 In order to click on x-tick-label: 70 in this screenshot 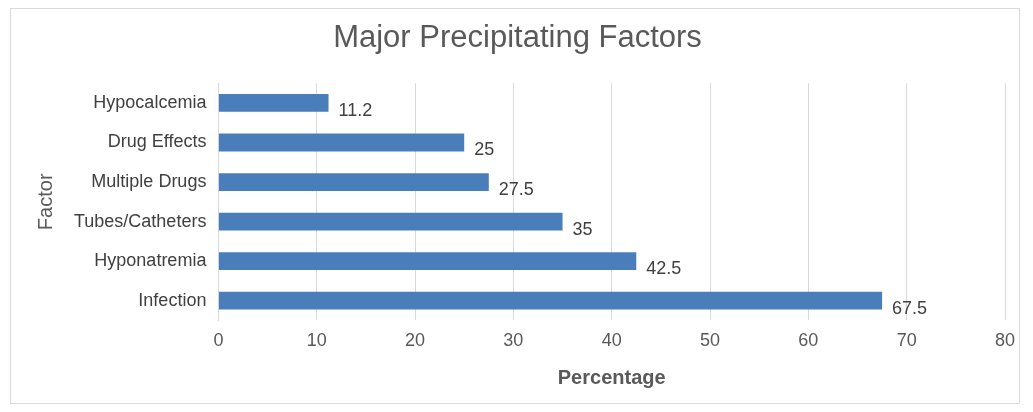, I will do `click(906, 340)`.